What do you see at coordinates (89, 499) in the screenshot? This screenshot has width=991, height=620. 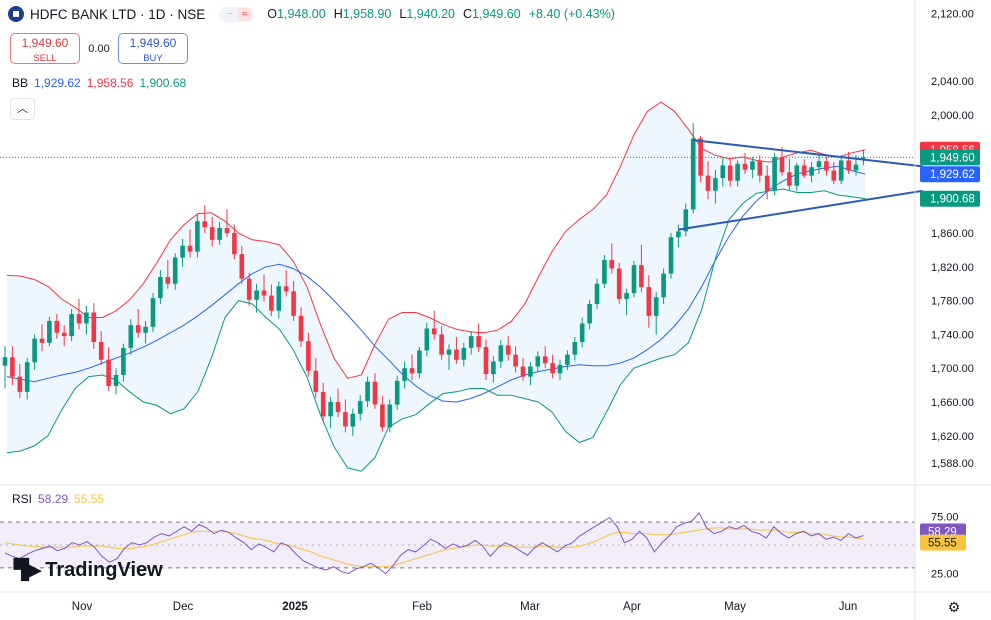 I see `rsi-ma-value: 55.55` at bounding box center [89, 499].